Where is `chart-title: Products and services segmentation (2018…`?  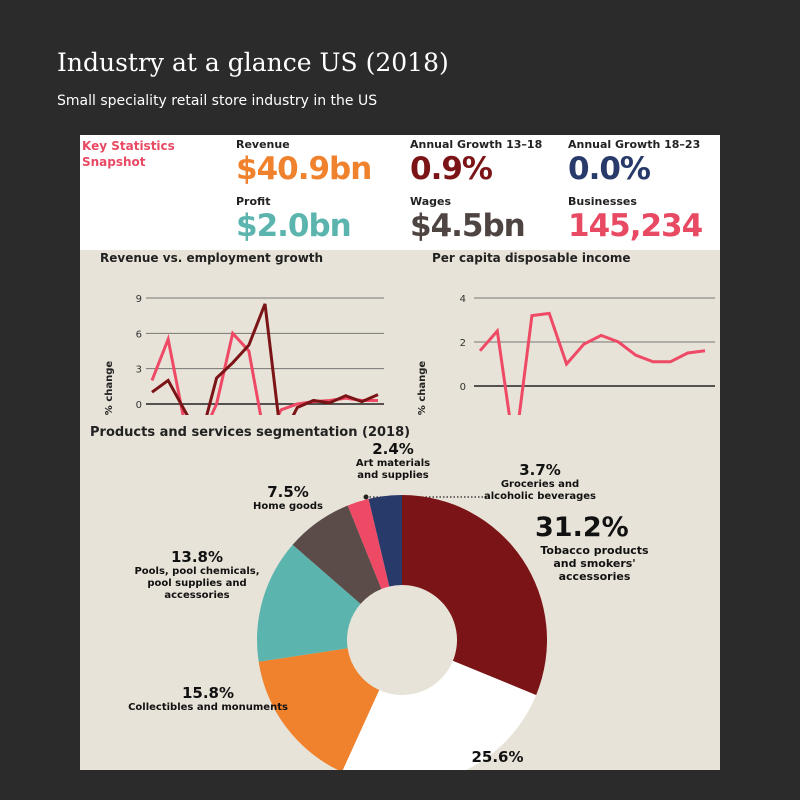
chart-title: Products and services segmentation (2018… is located at coordinates (250, 432).